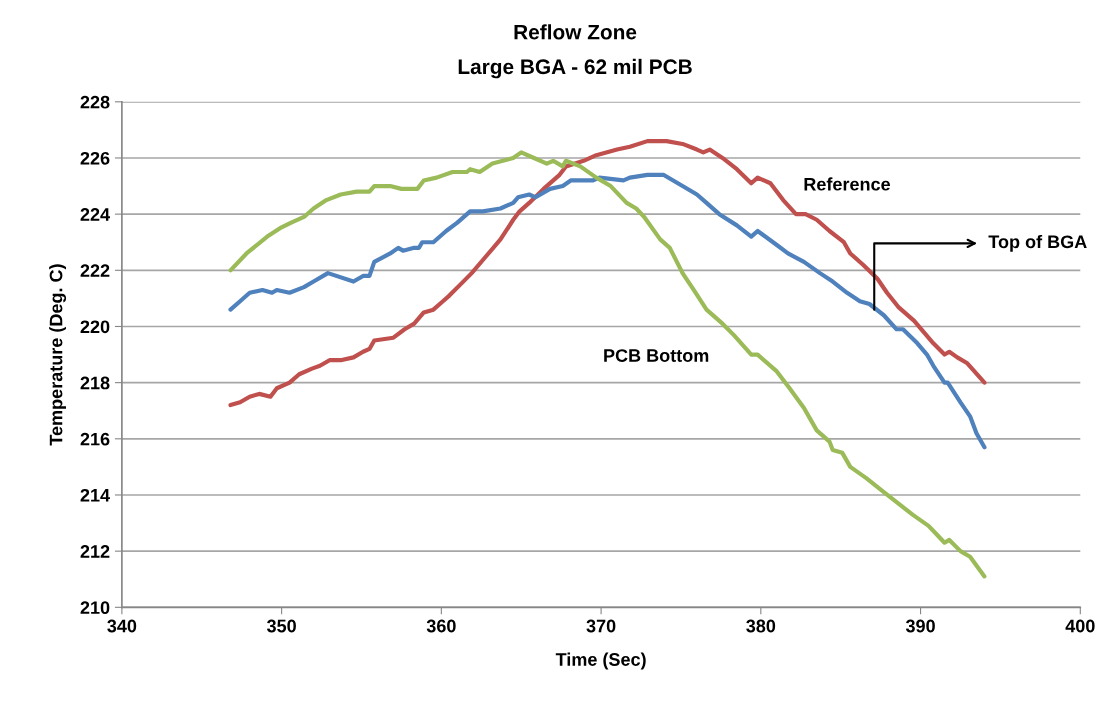 This screenshot has width=1108, height=707. I want to click on x-tick-label: 370, so click(601, 626).